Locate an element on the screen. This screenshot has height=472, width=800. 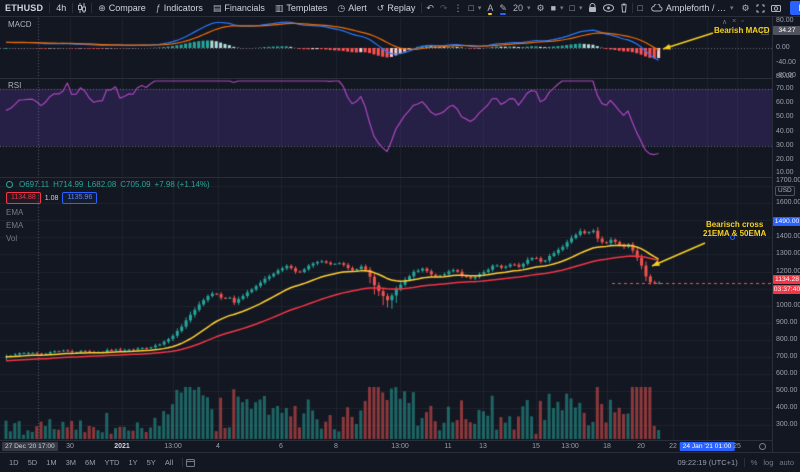
rsi-axis-label: 10.00 is located at coordinates (785, 172).